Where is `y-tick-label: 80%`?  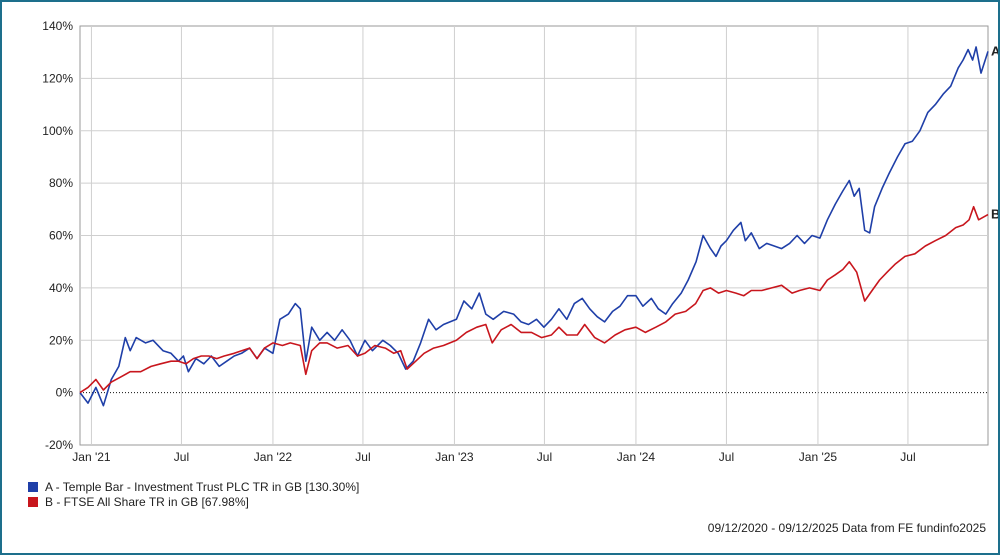
y-tick-label: 80% is located at coordinates (61, 183).